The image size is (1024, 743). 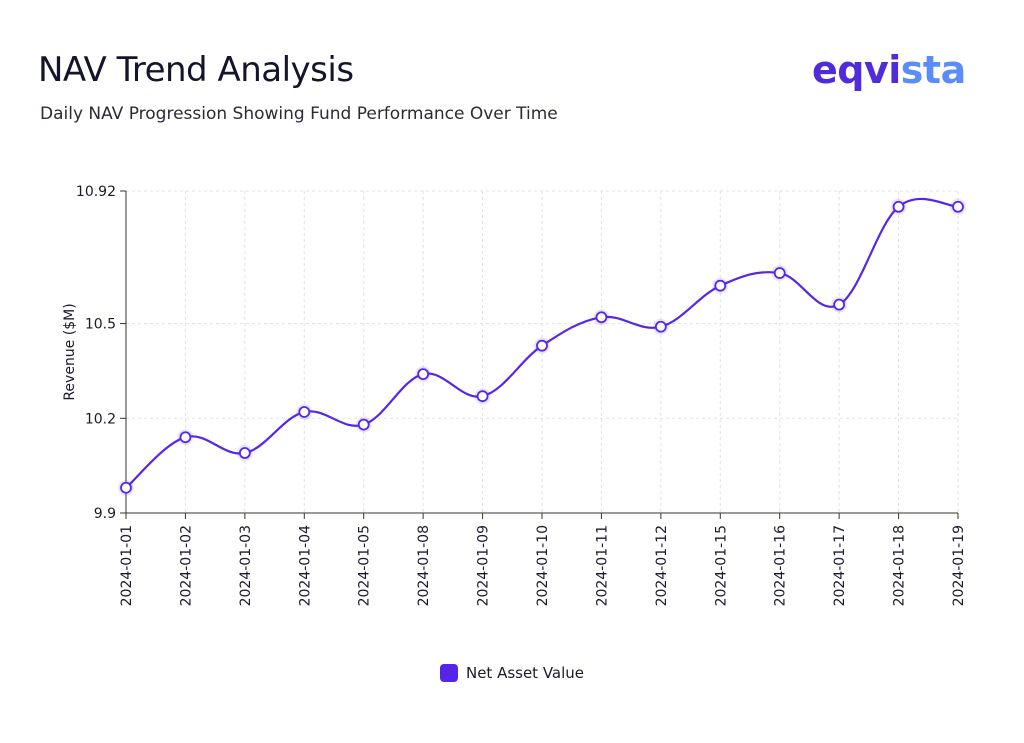 I want to click on x-tick-label: 2024-01-03, so click(x=246, y=565).